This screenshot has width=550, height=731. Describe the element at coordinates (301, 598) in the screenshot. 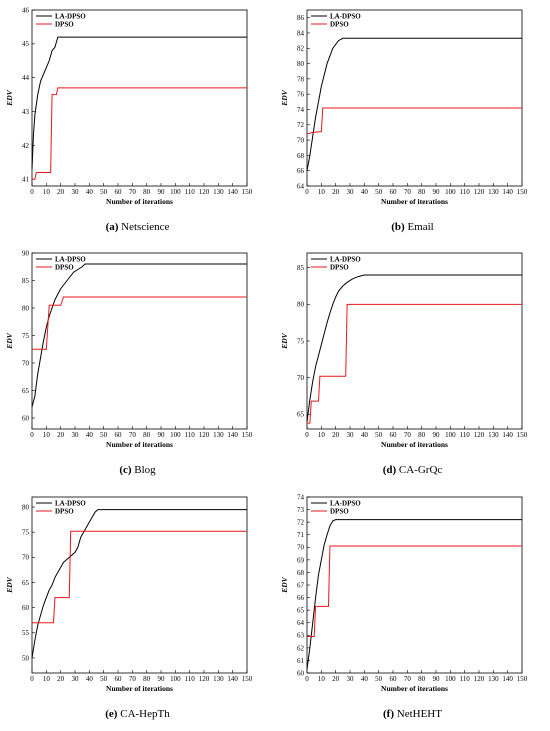

I see `y-tick-label: 66` at that location.